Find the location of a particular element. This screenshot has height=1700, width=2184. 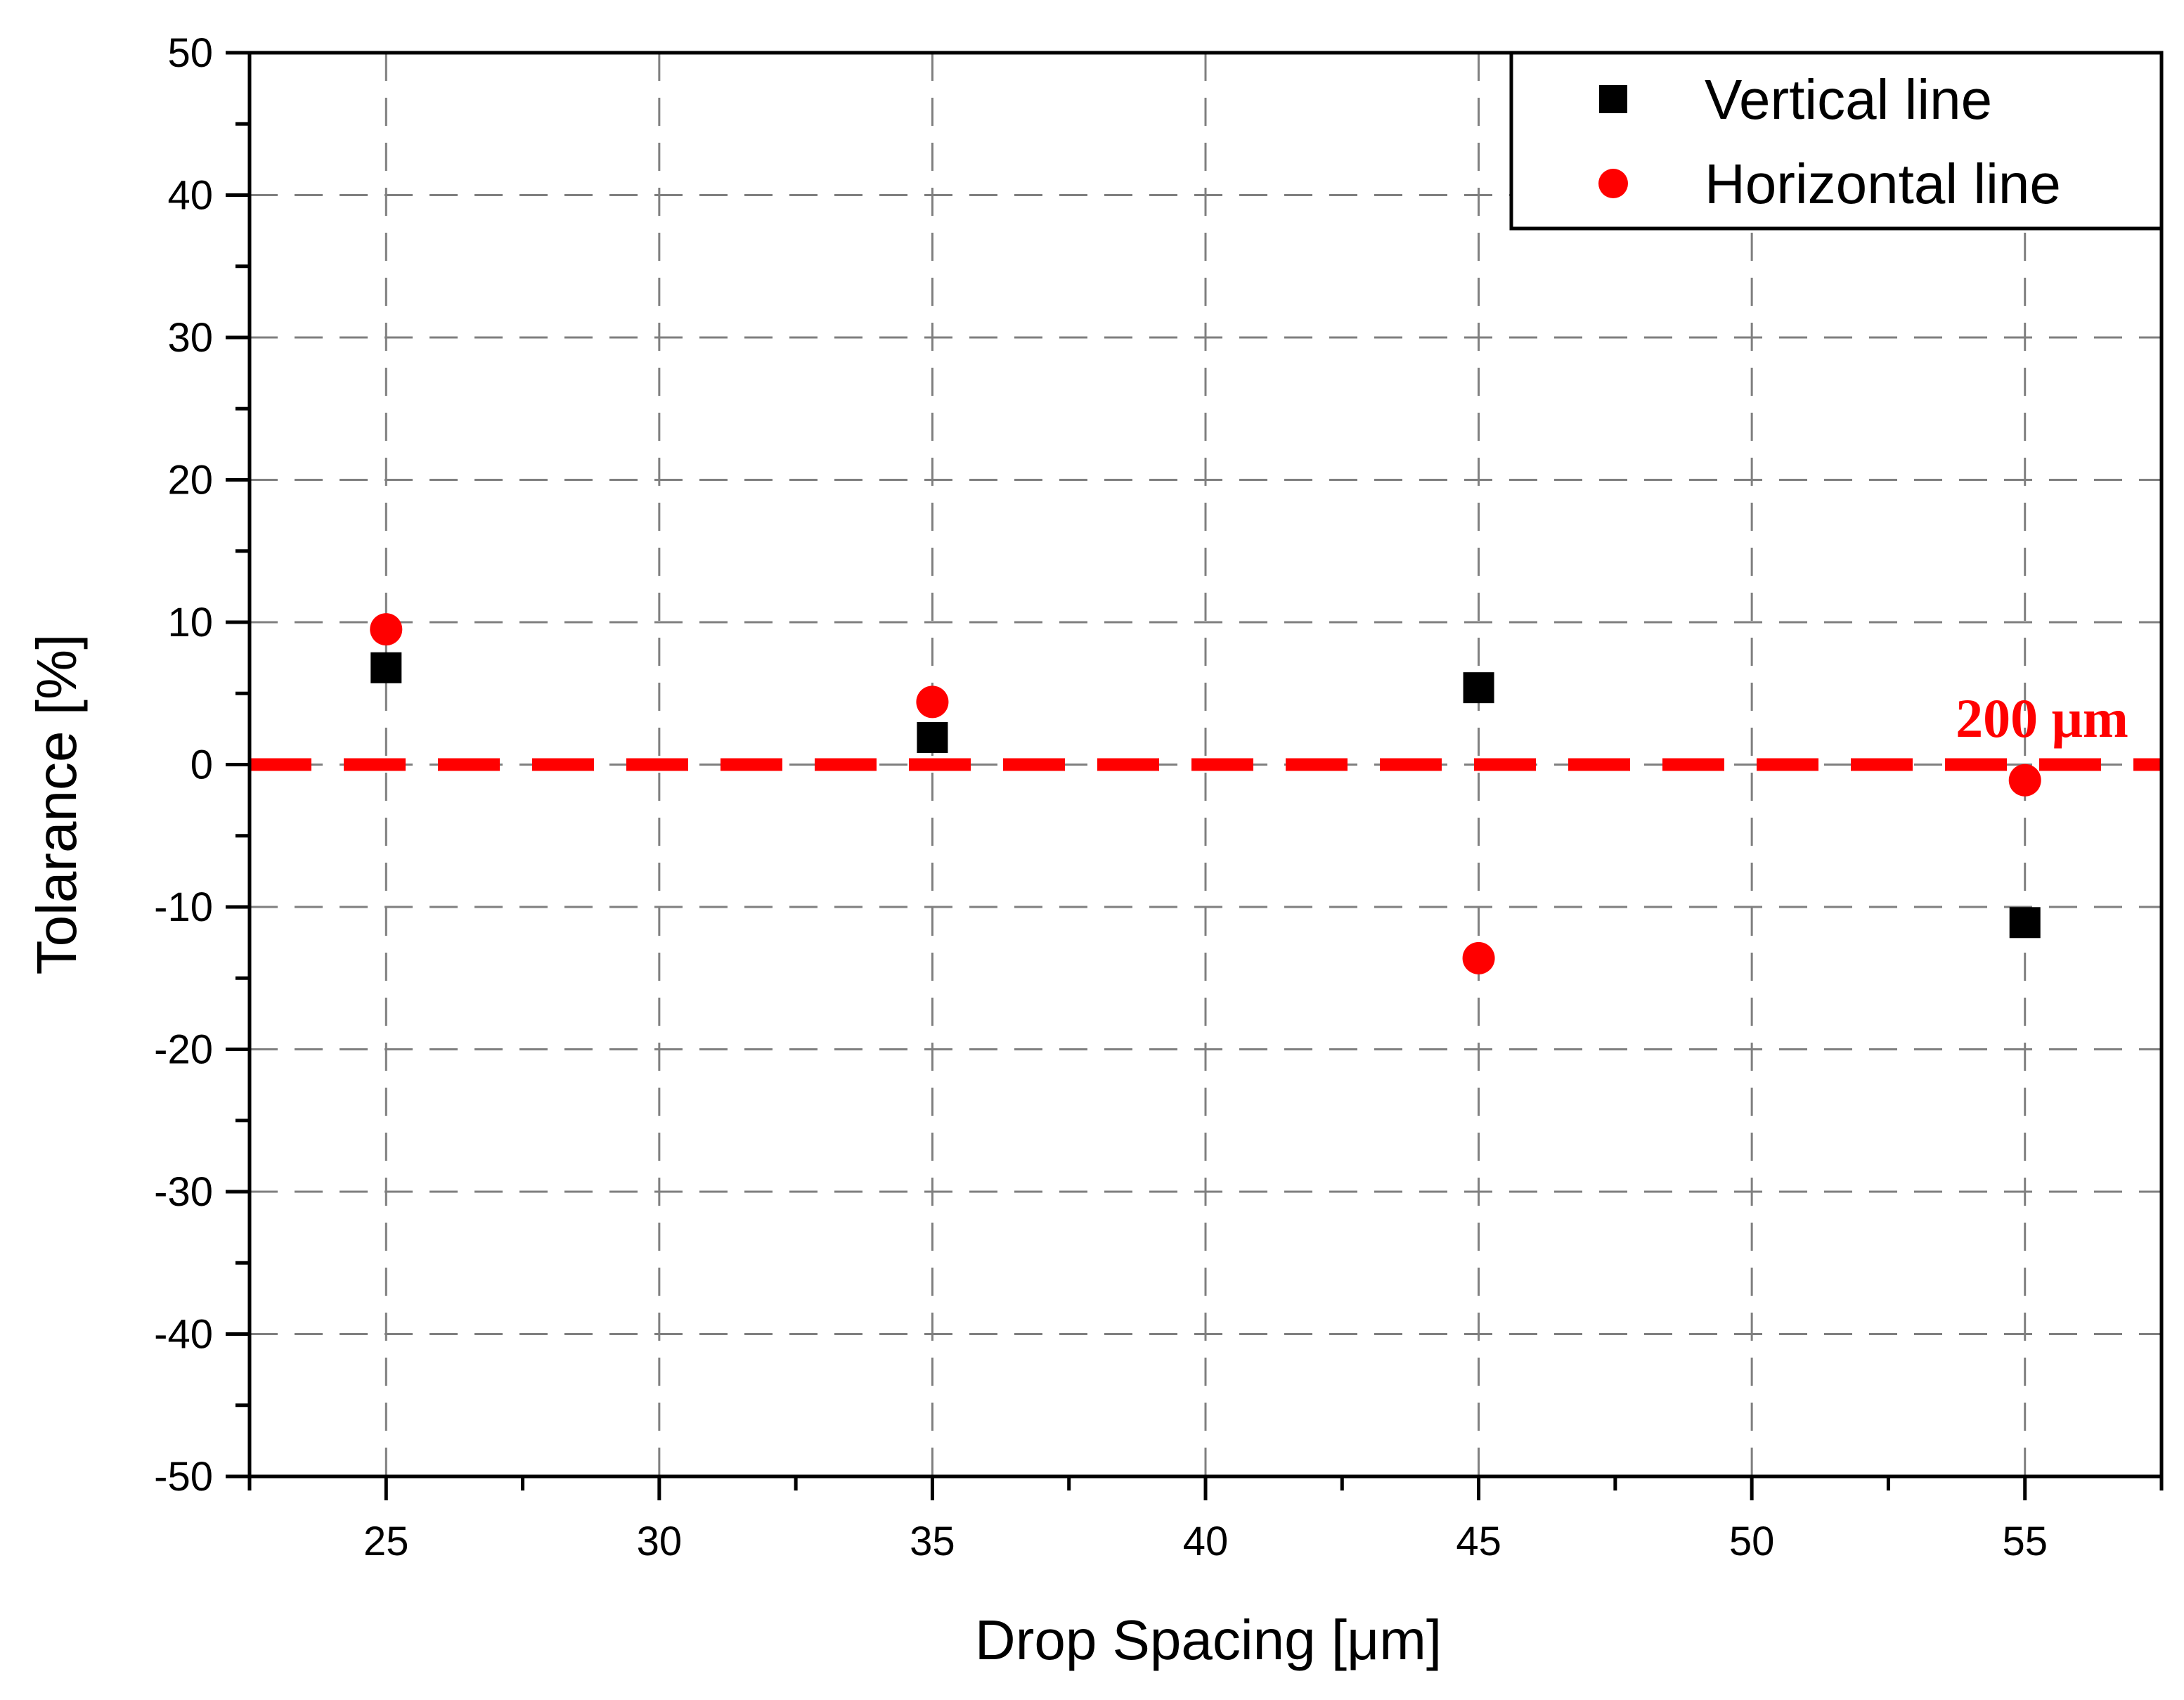

legend-box is located at coordinates (1836, 141).